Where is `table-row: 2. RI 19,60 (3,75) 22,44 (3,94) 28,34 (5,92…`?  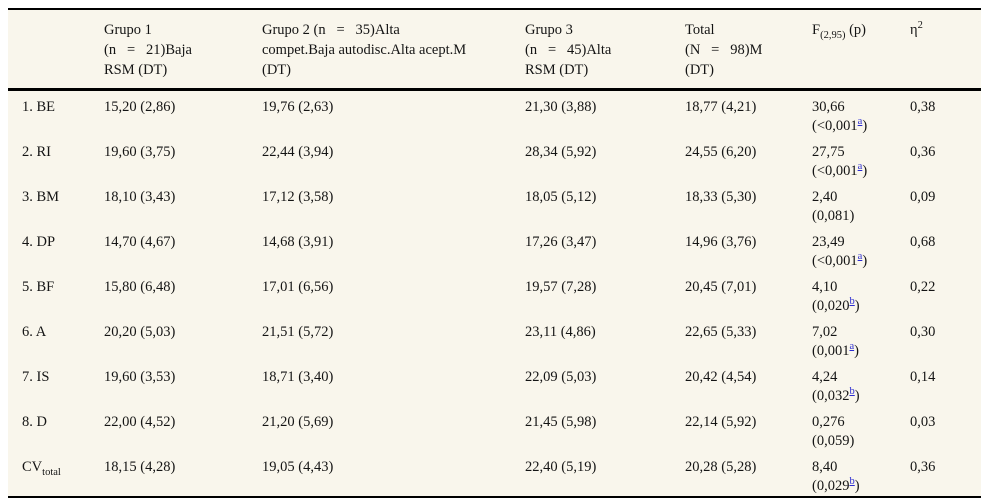
table-row: 2. RI 19,60 (3,75) 22,44 (3,94) 28,34 (5,92… is located at coordinates (494, 158).